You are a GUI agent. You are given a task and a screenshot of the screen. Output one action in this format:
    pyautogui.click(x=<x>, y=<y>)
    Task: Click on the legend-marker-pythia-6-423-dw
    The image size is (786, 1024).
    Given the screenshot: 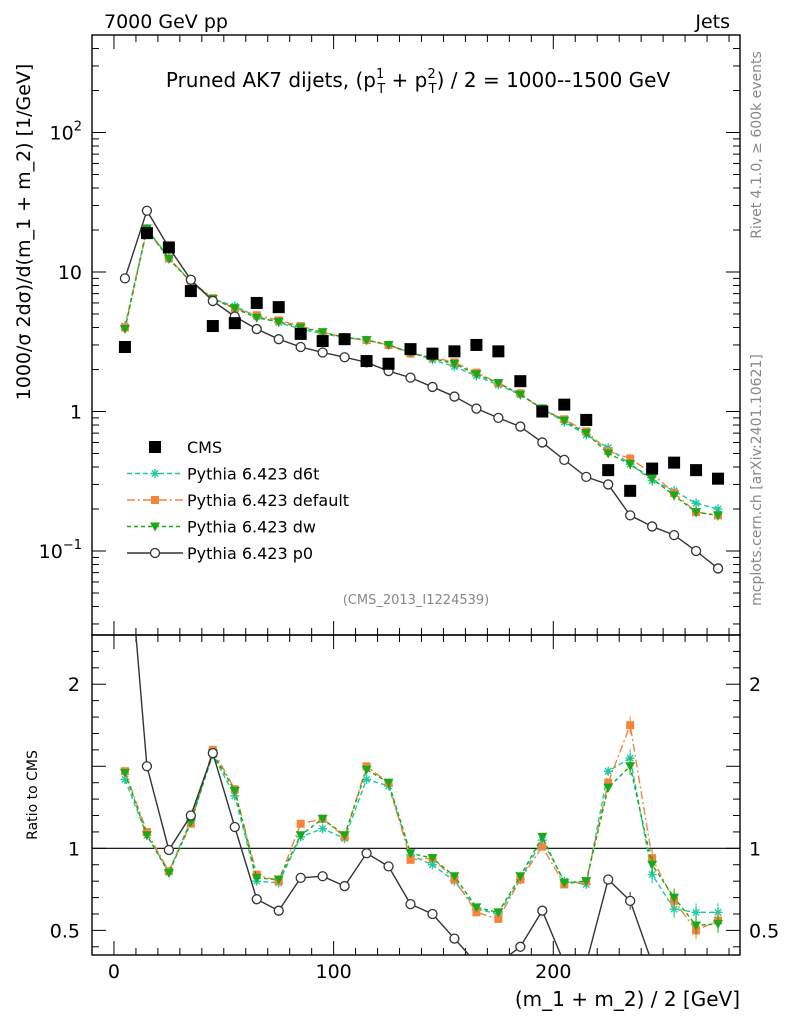 What is the action you would take?
    pyautogui.click(x=155, y=527)
    